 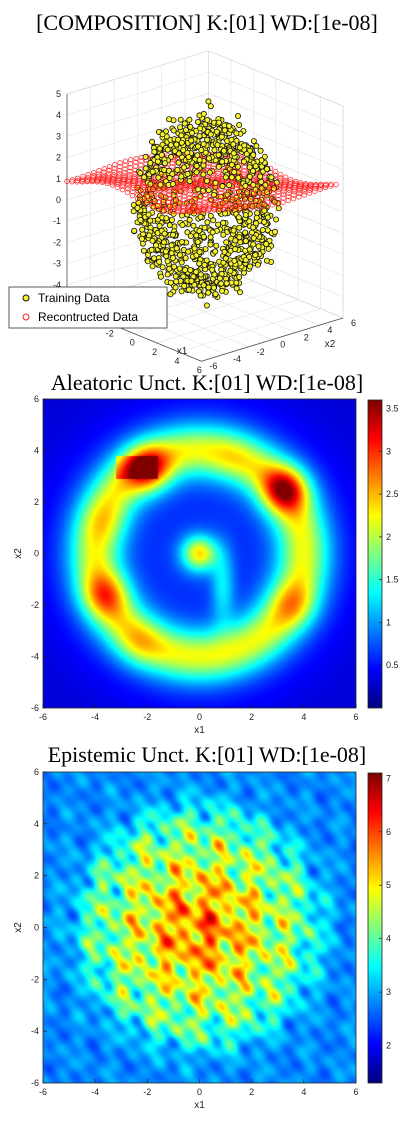 What do you see at coordinates (58, 94) in the screenshot?
I see `z-tick-label: 5` at bounding box center [58, 94].